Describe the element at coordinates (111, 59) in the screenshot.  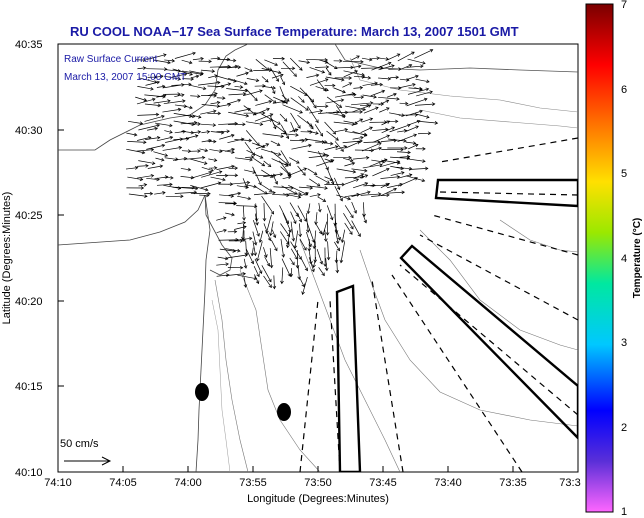
I see `legend-line-1: Raw Surface Current` at that location.